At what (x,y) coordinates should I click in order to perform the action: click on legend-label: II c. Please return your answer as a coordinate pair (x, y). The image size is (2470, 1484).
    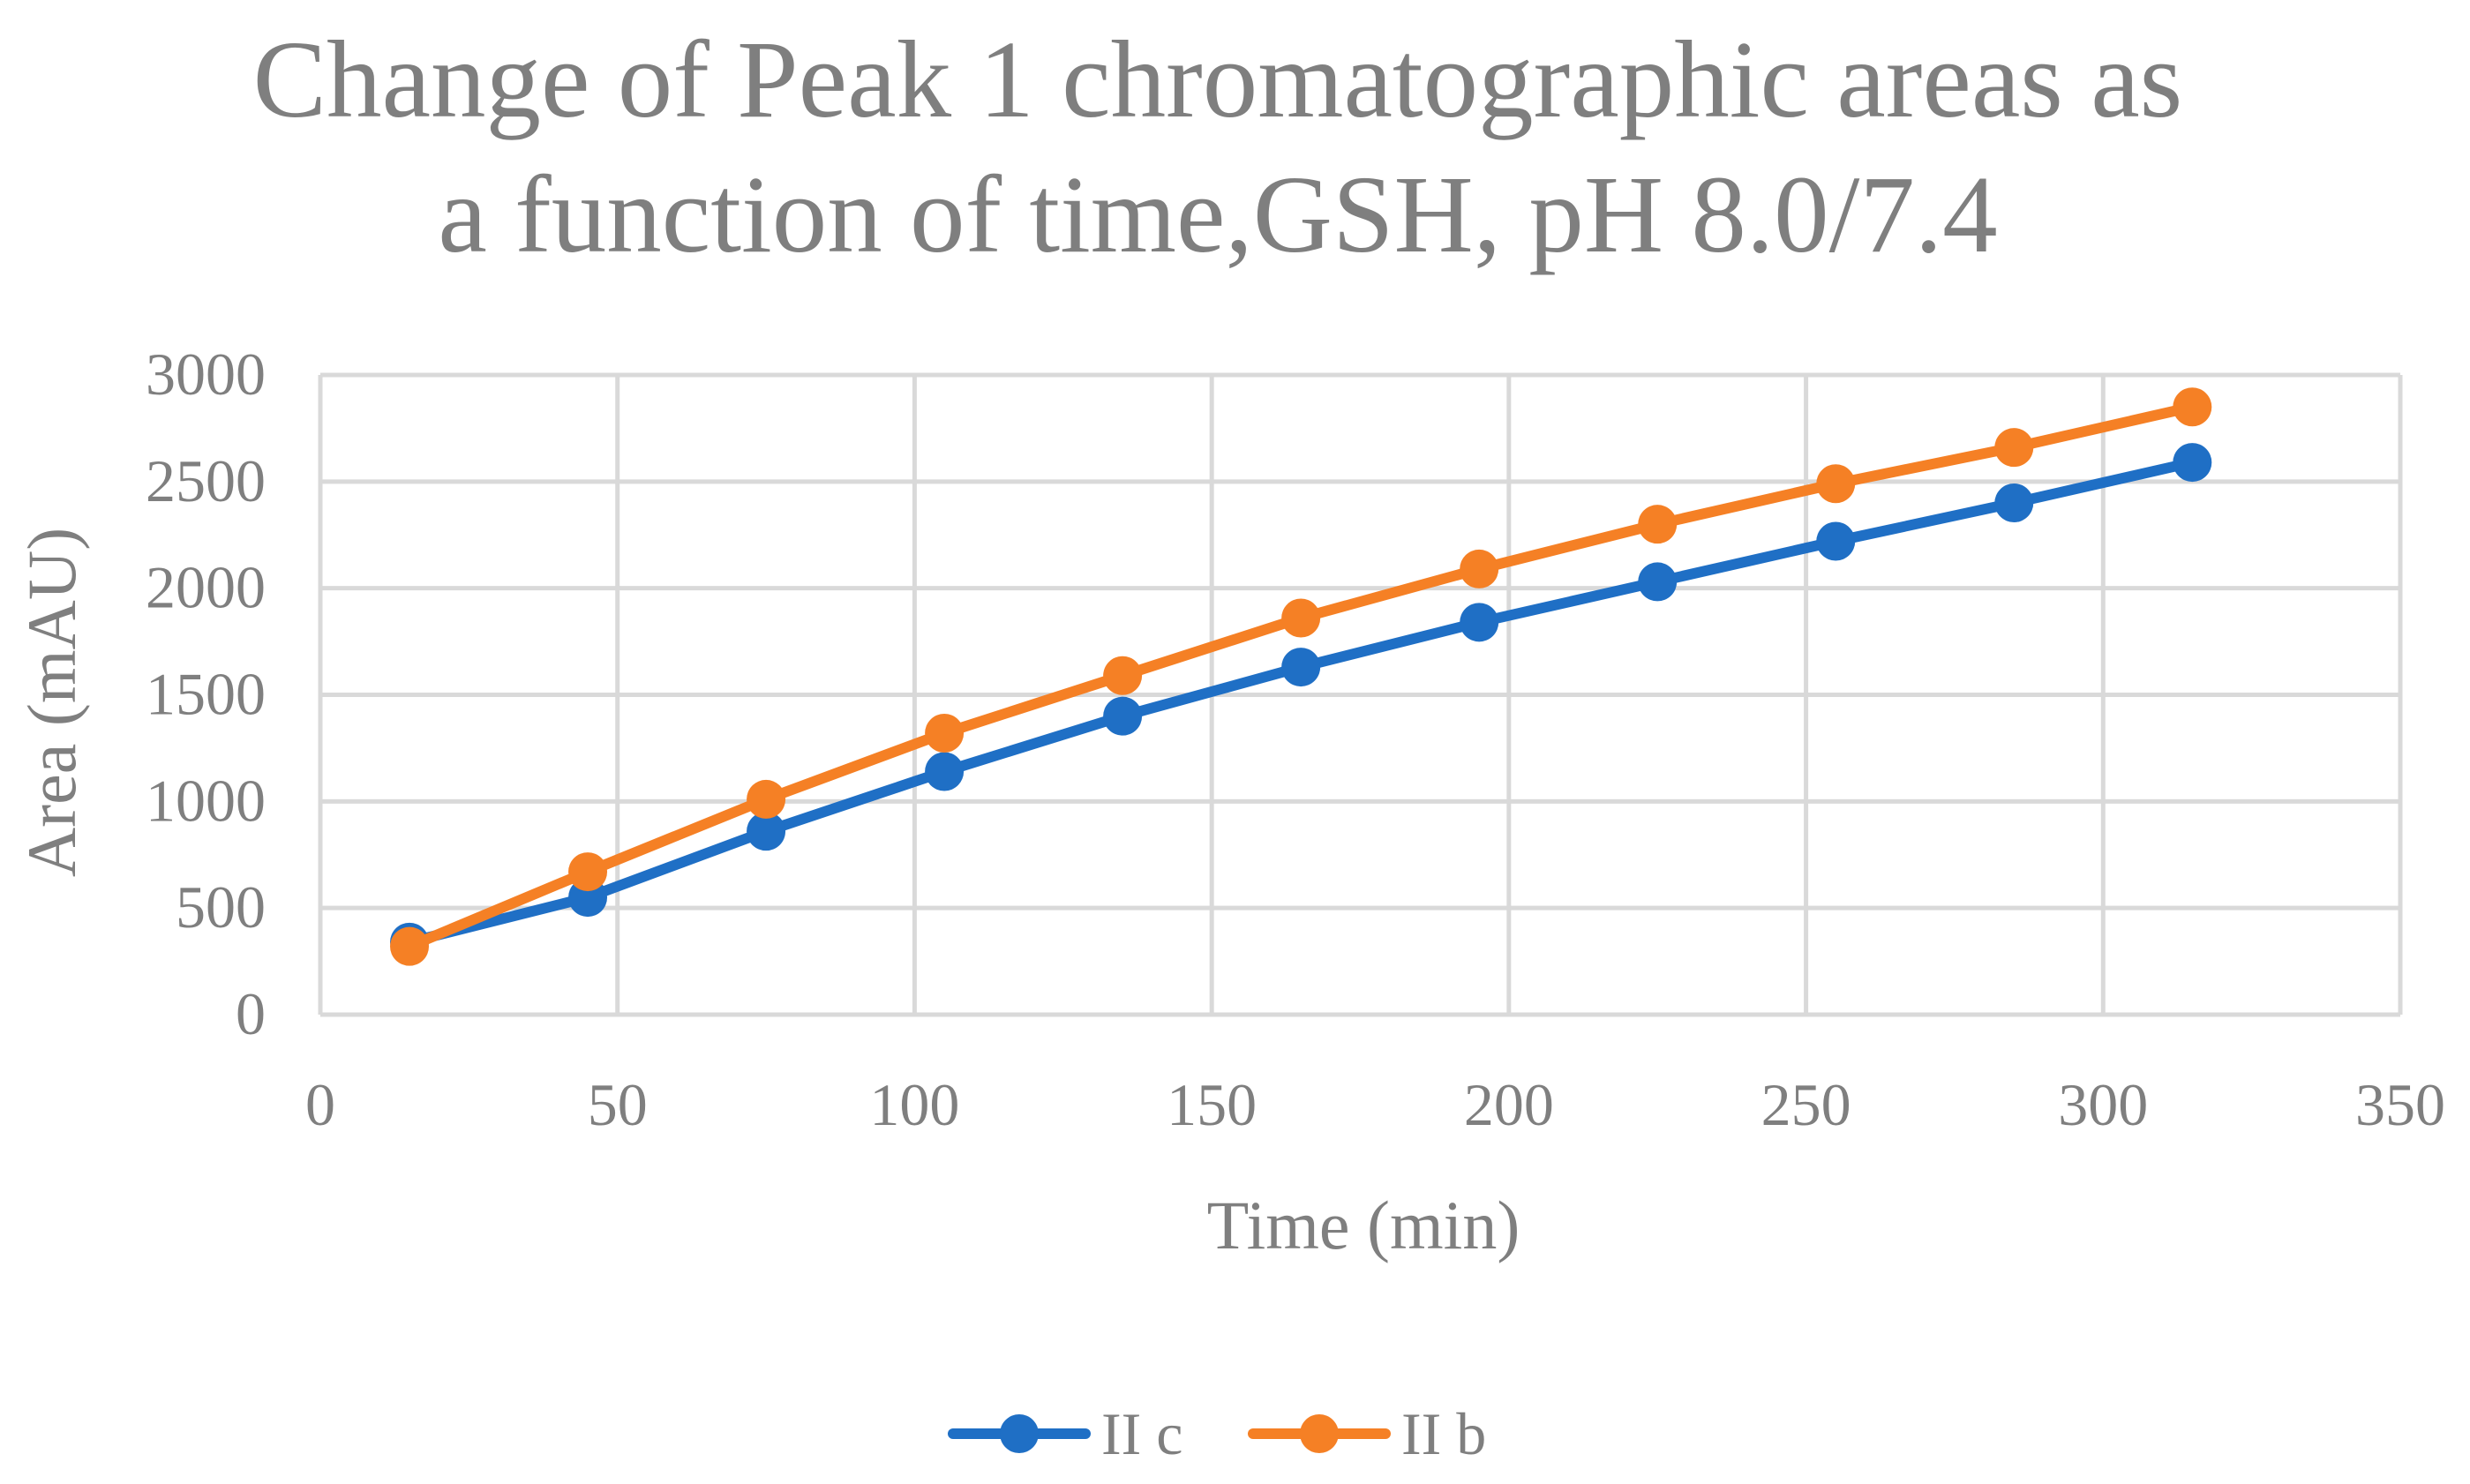
    Looking at the image, I should click on (1141, 1433).